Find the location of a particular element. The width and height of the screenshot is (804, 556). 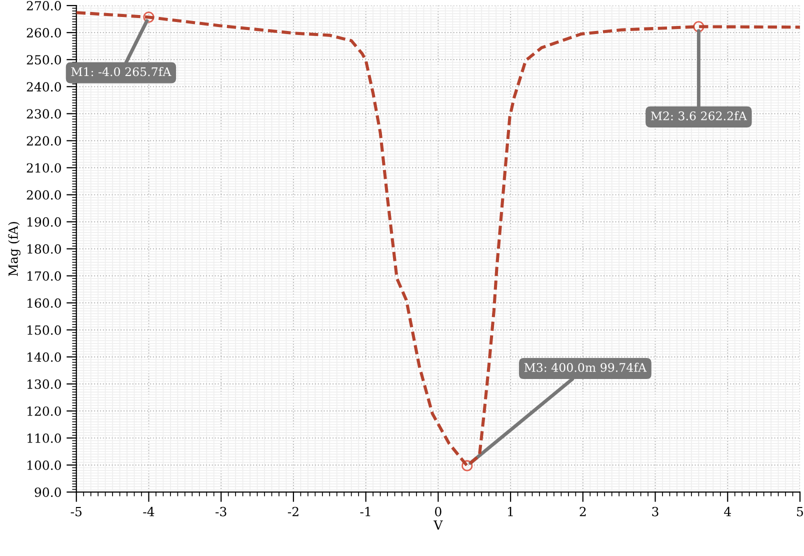

x-tick-label: 1 is located at coordinates (510, 511).